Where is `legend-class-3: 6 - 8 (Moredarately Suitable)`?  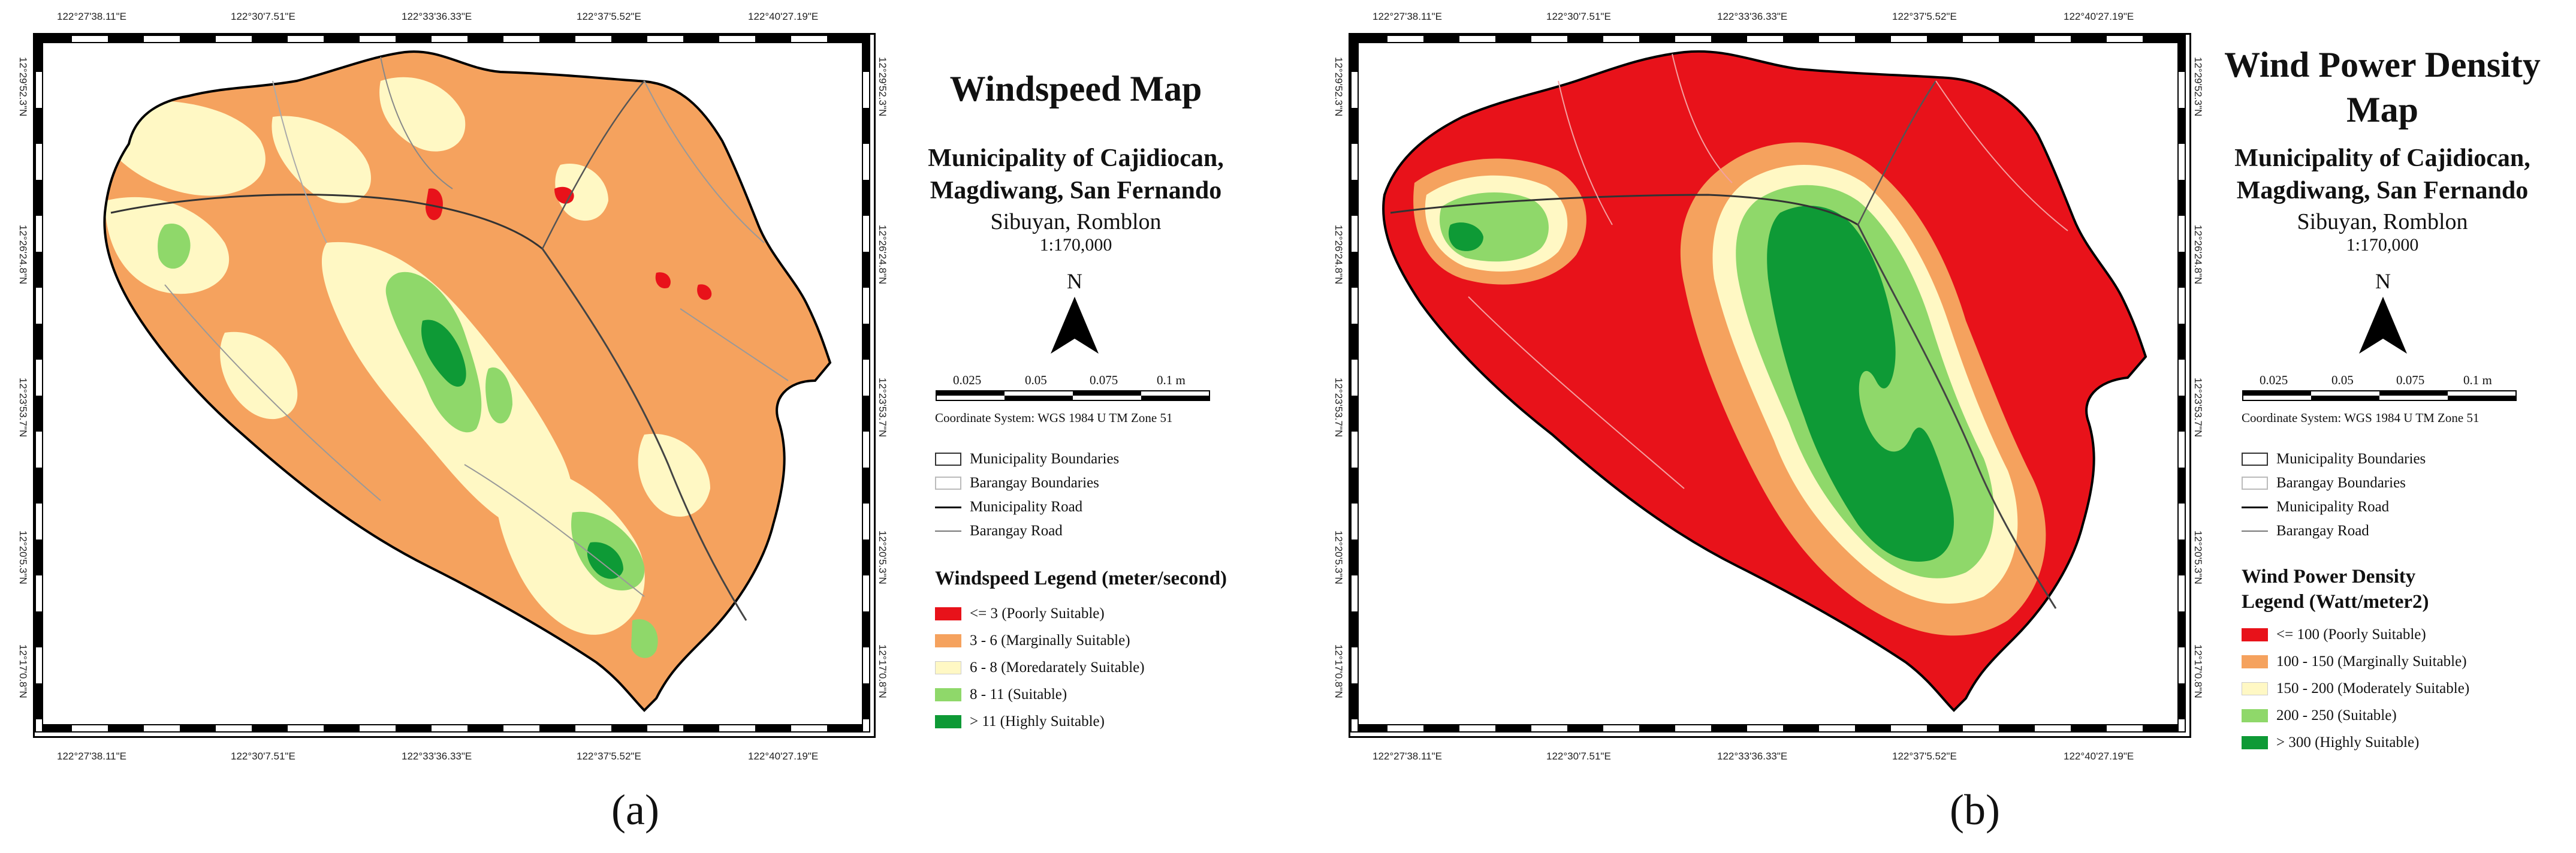 legend-class-3: 6 - 8 (Moredarately Suitable) is located at coordinates (1040, 667).